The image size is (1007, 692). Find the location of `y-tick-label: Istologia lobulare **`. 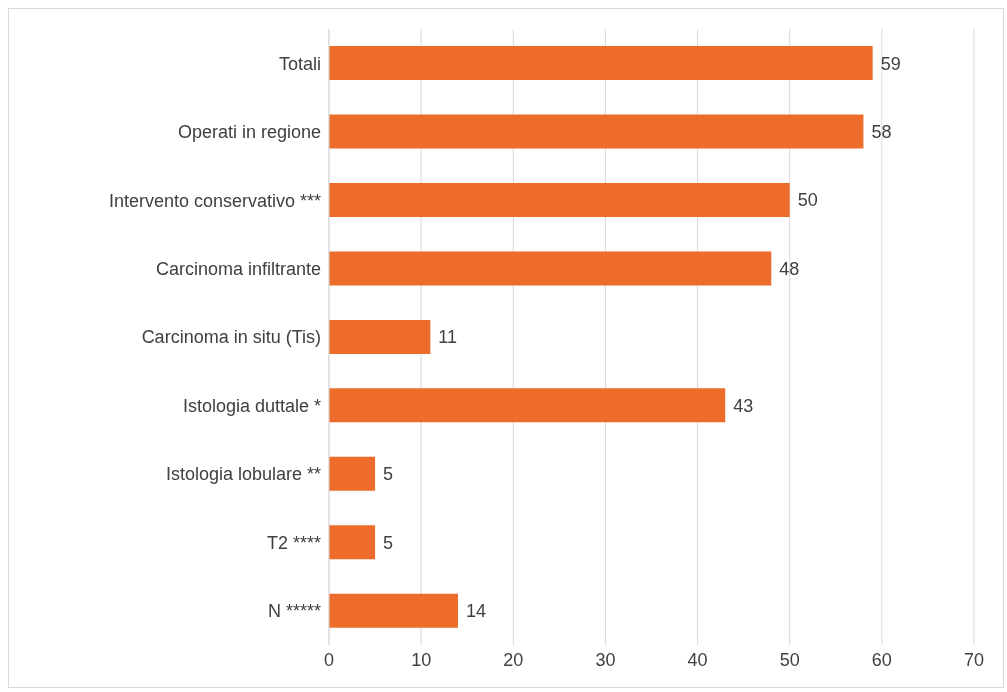

y-tick-label: Istologia lobulare ** is located at coordinates (243, 474).